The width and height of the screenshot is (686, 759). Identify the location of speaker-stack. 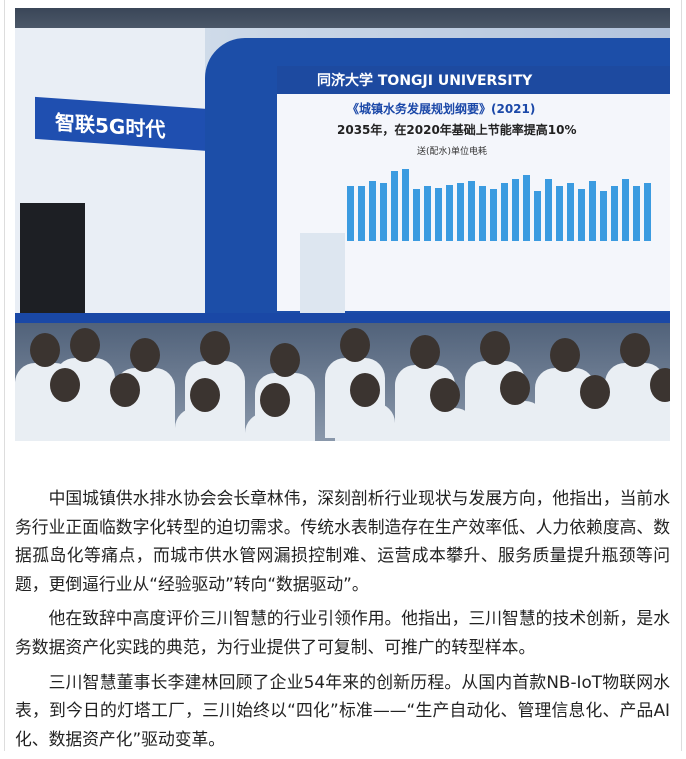
(52, 268).